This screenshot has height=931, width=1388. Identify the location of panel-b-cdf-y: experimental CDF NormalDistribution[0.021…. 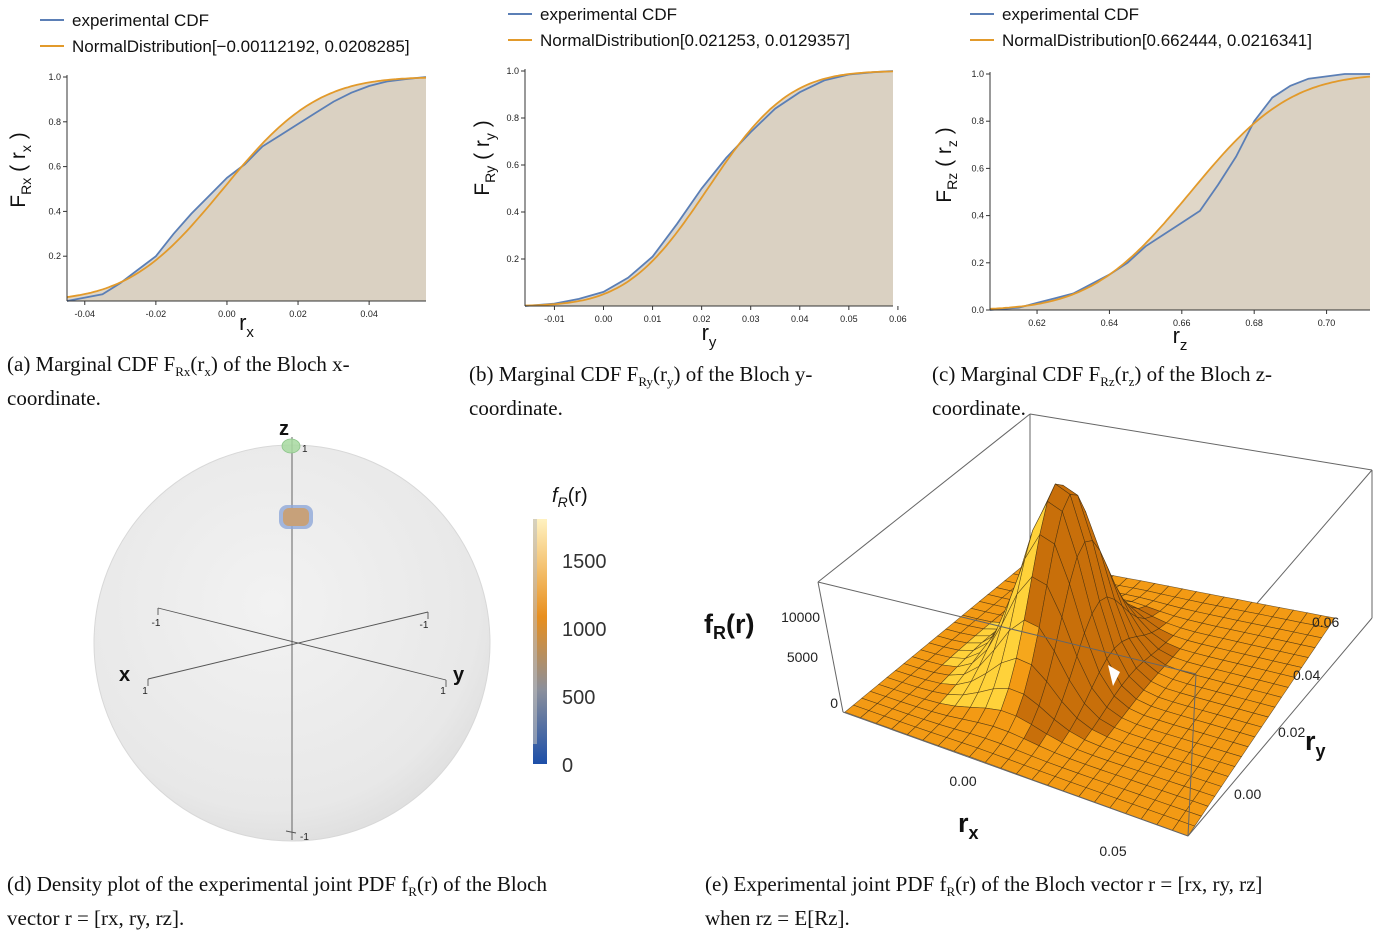
(689, 178).